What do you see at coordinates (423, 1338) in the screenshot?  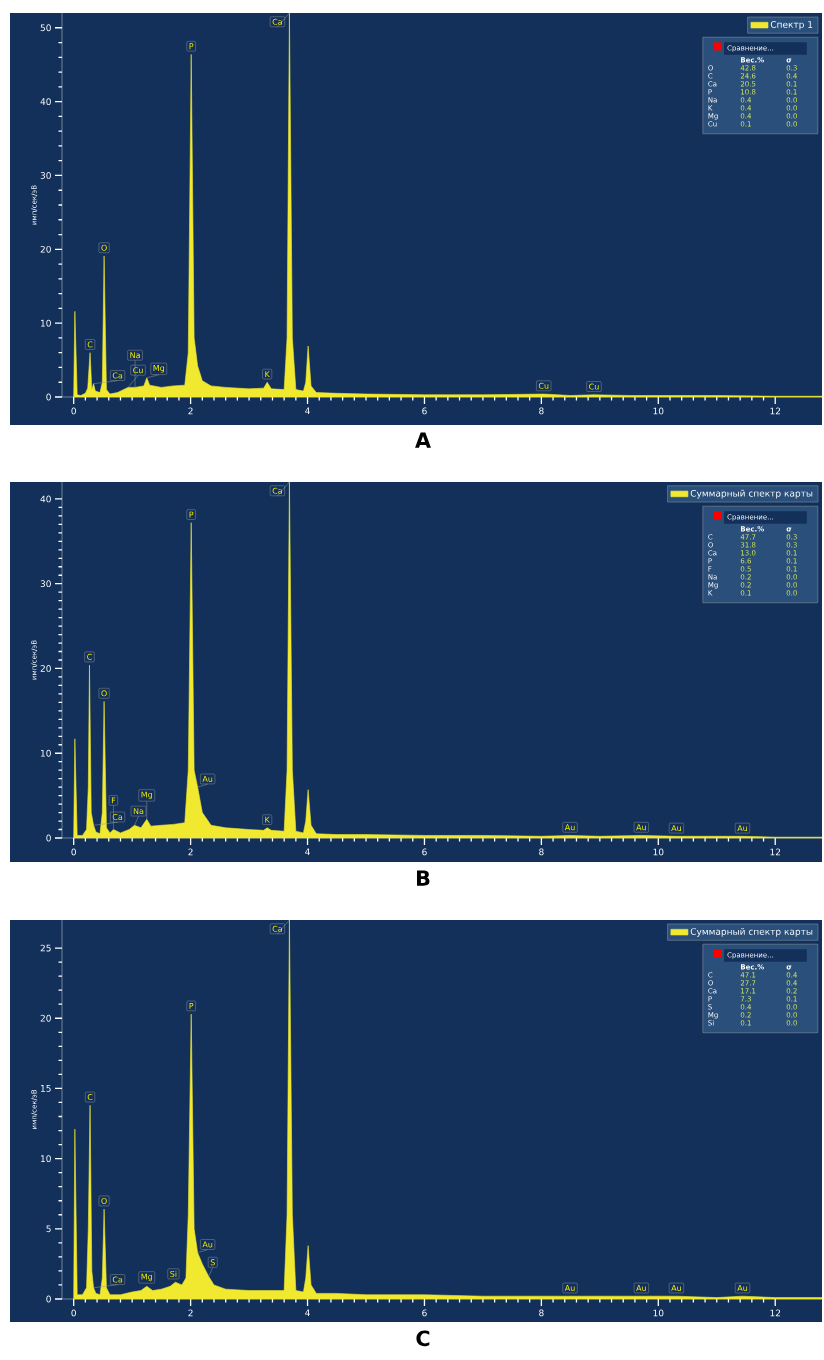 I see `text: C` at bounding box center [423, 1338].